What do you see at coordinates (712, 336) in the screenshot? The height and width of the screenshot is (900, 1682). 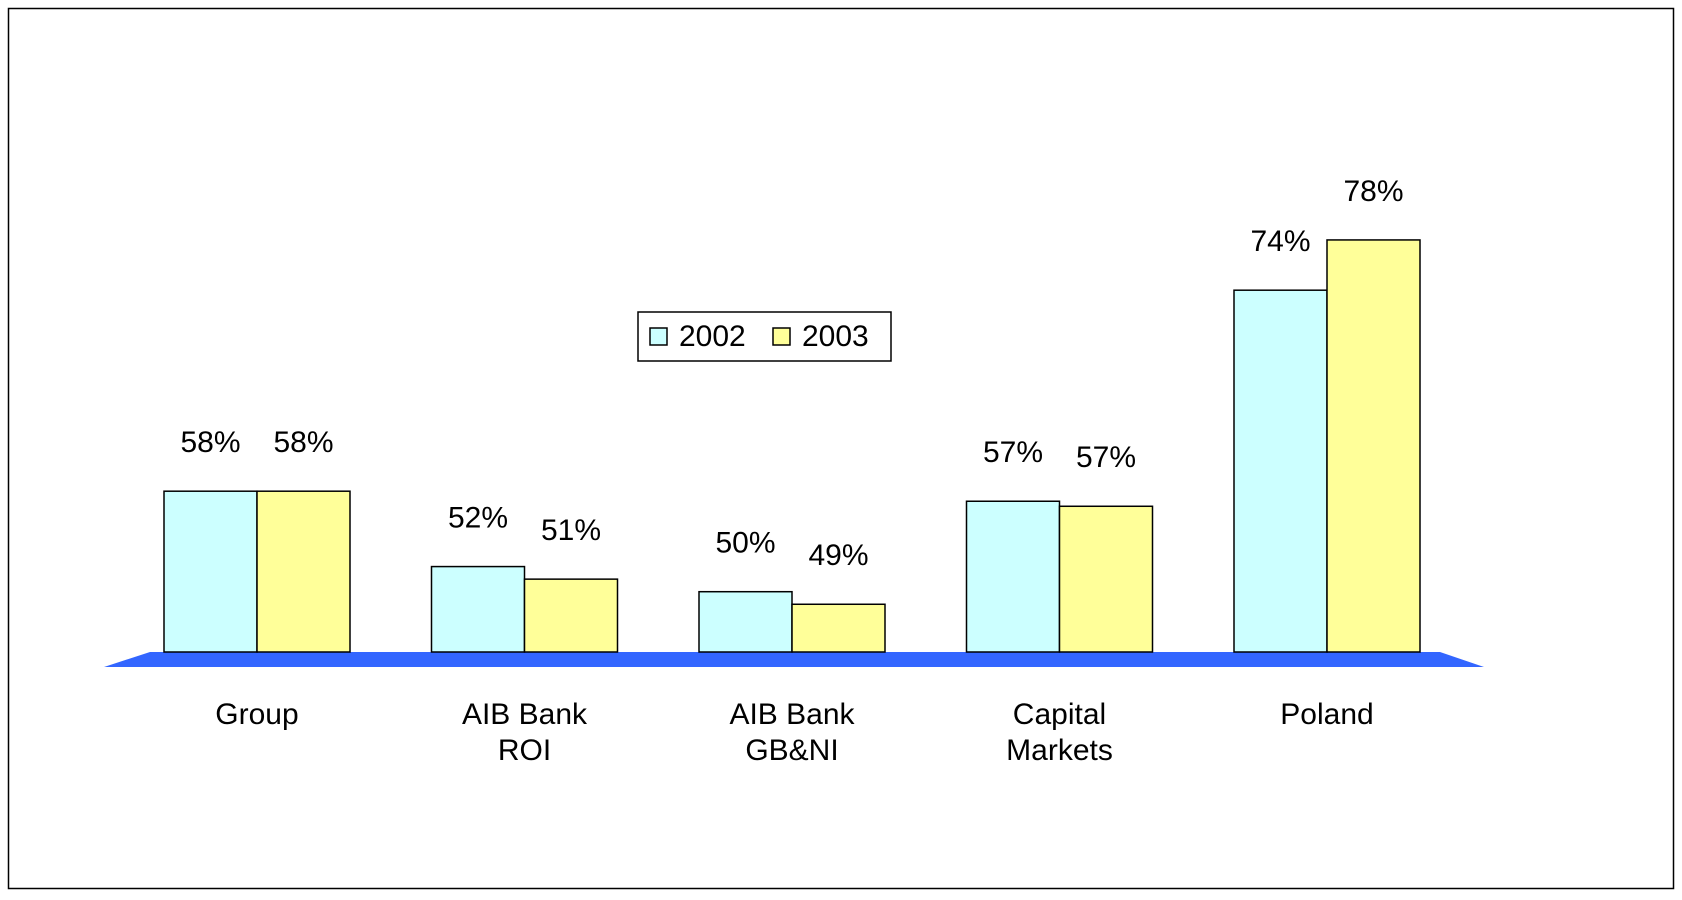 I see `legend-label: 2002` at bounding box center [712, 336].